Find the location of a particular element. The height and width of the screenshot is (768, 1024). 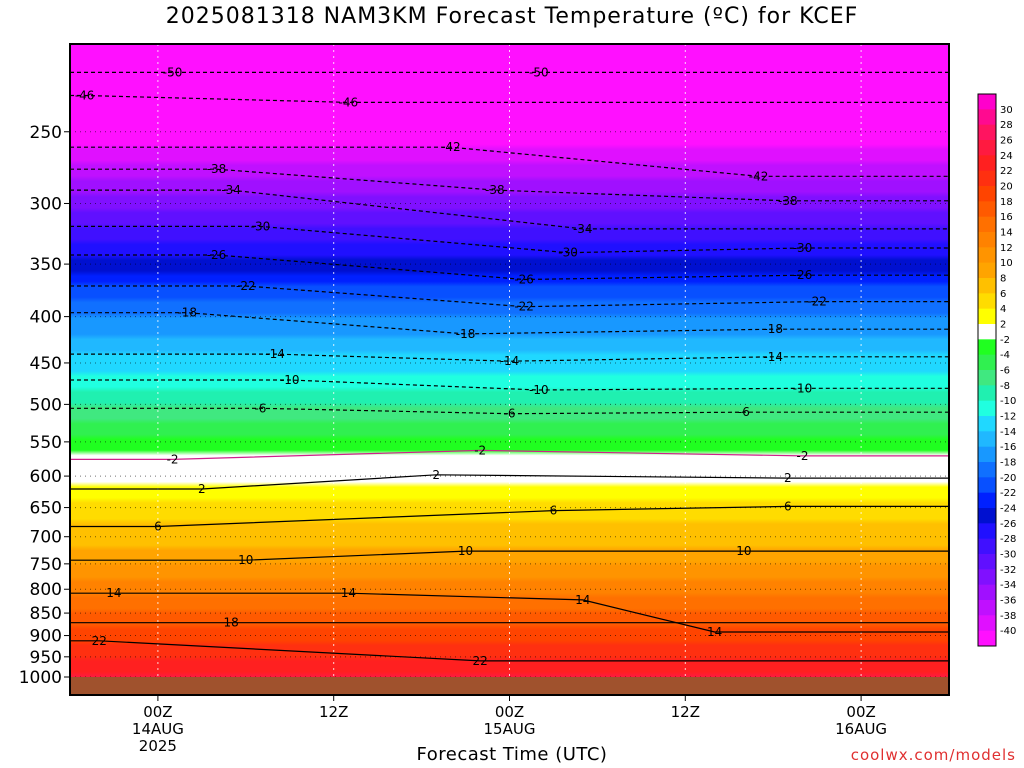

colorbar-label: -24 is located at coordinates (1008, 509).